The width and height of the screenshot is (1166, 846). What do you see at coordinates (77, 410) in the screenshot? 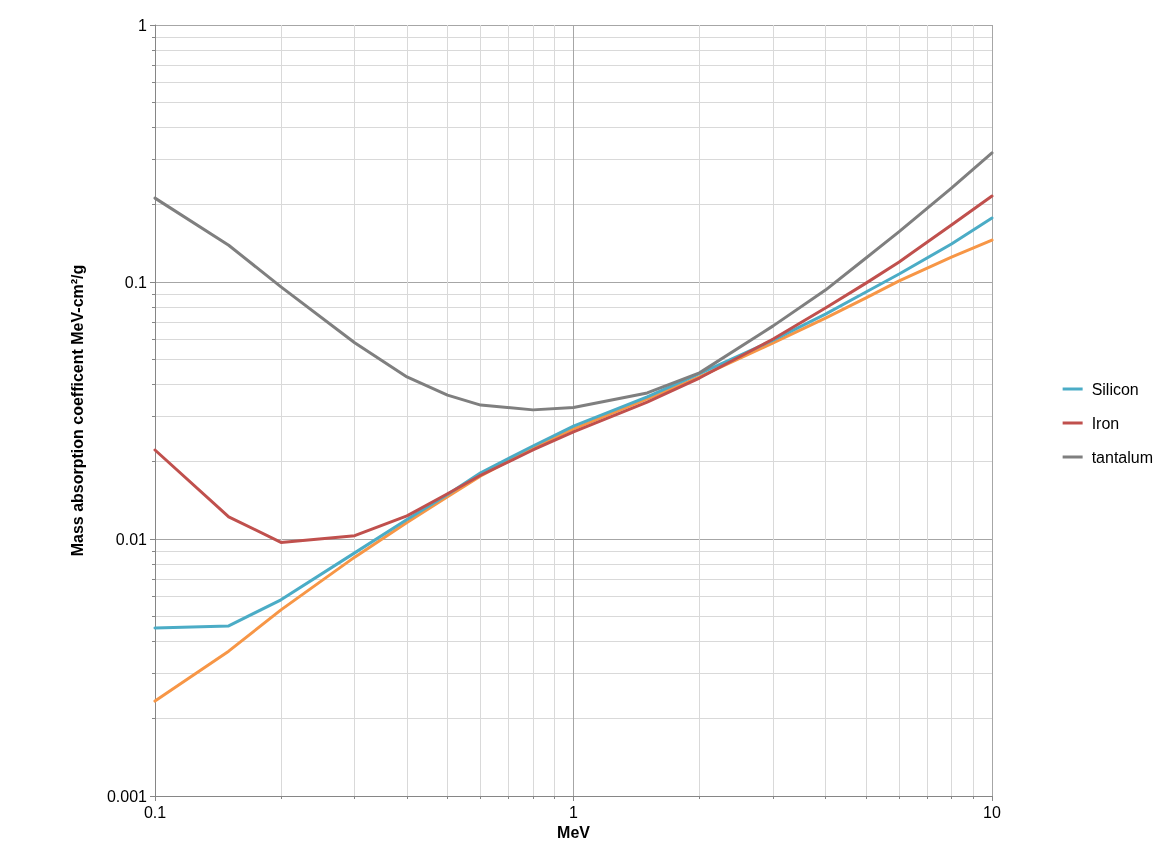
I see `y-axis-title: Mass absorption coefficent MeV-cm²/g` at bounding box center [77, 410].